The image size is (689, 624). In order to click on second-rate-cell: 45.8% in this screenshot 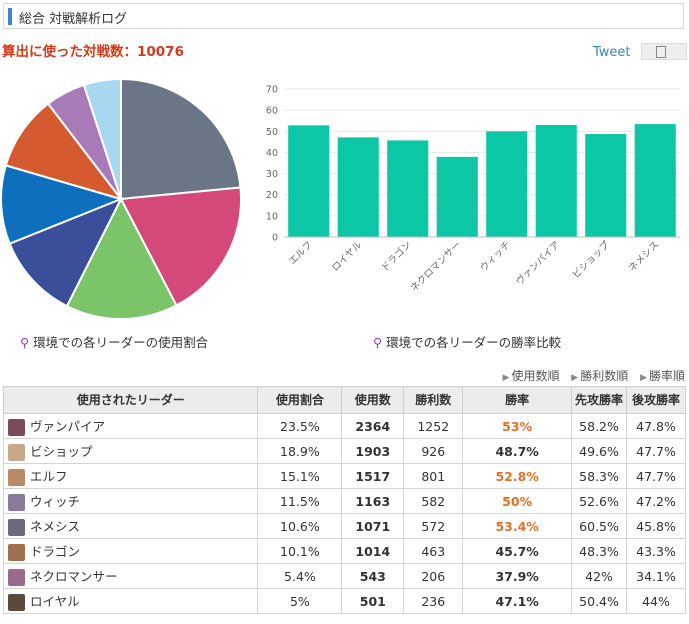, I will do `click(656, 526)`.